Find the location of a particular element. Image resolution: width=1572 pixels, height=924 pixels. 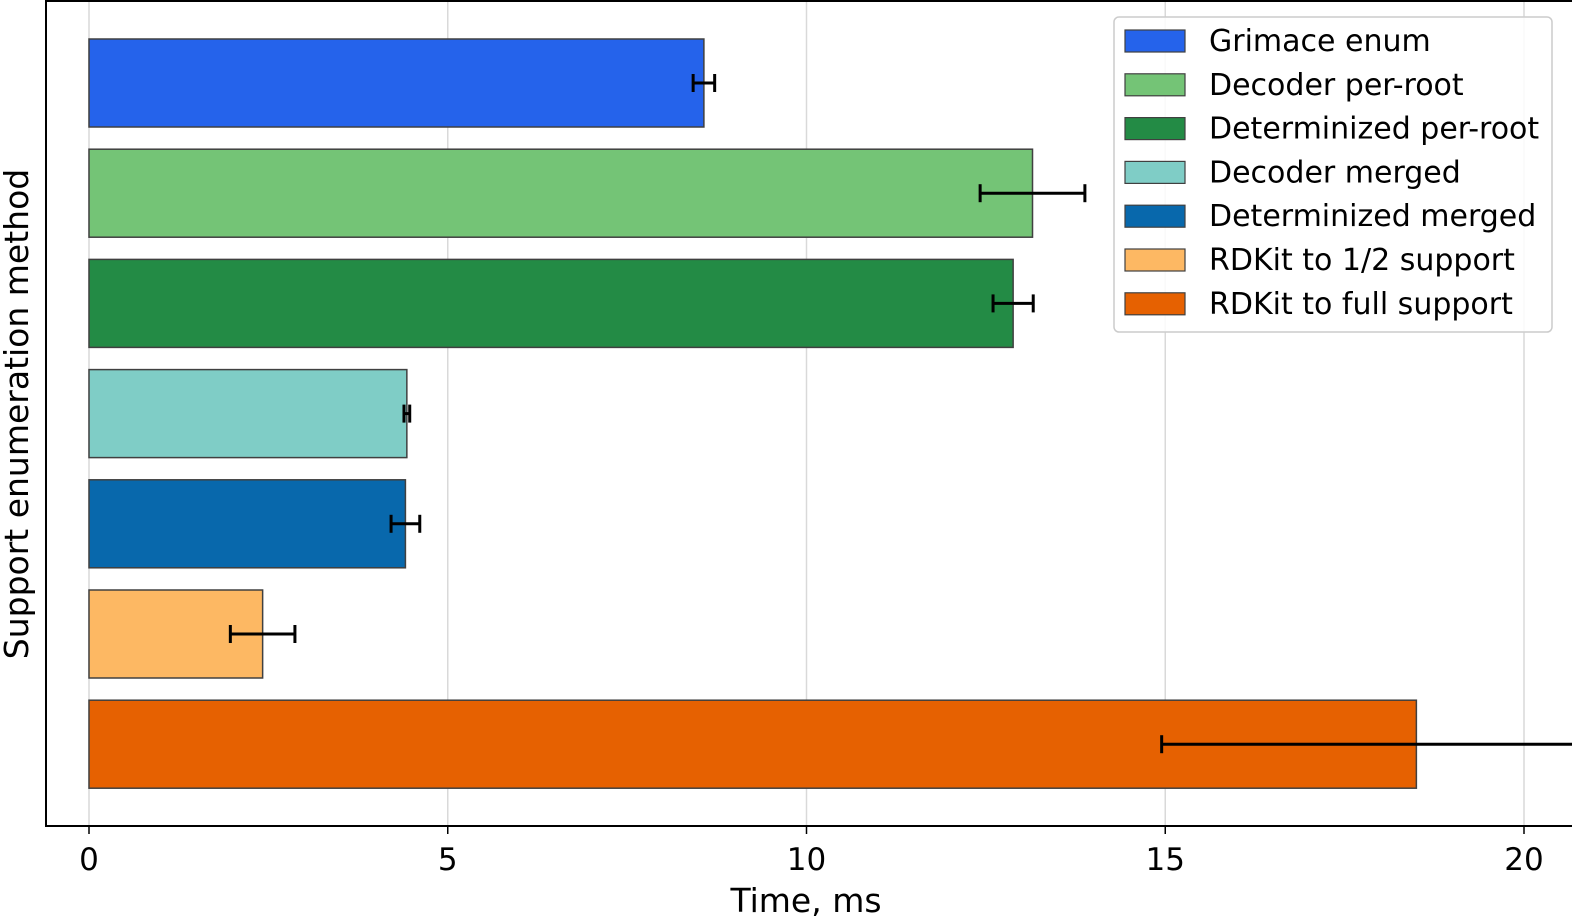

x-tick-label-2: 10 is located at coordinates (806, 860).